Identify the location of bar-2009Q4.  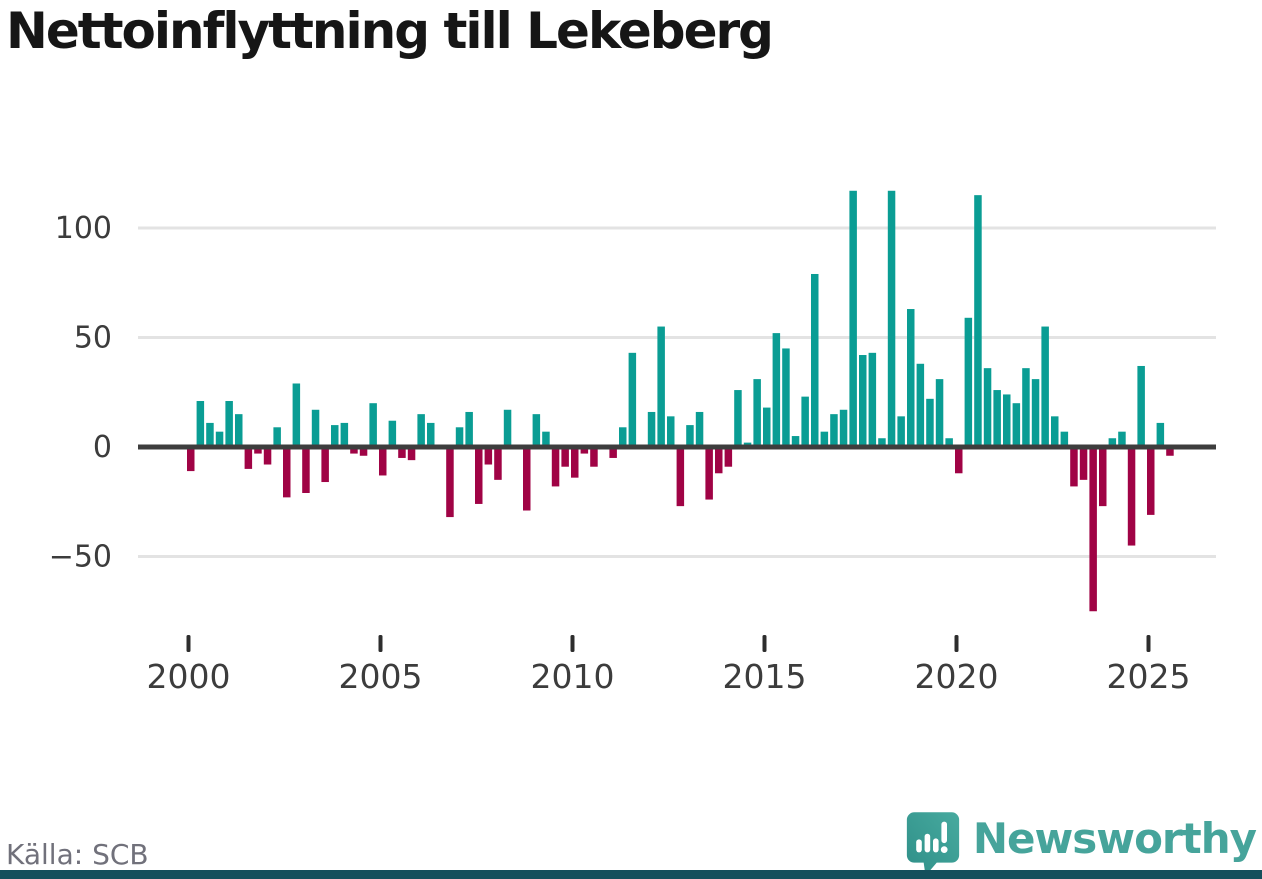
(565, 457).